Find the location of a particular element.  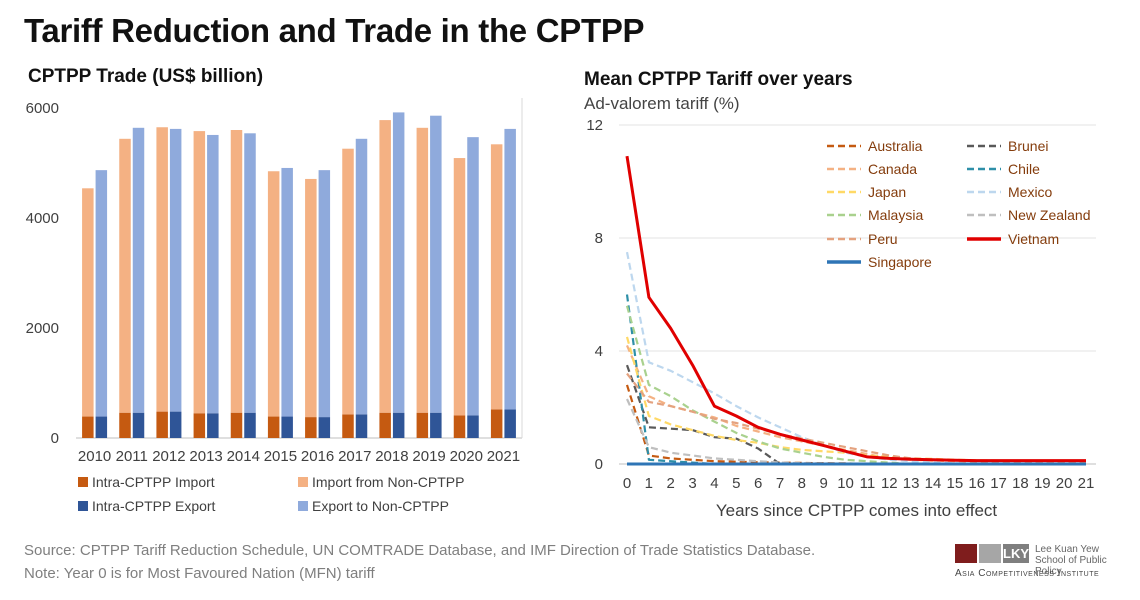

x-tick-label: 2 is located at coordinates (671, 483).